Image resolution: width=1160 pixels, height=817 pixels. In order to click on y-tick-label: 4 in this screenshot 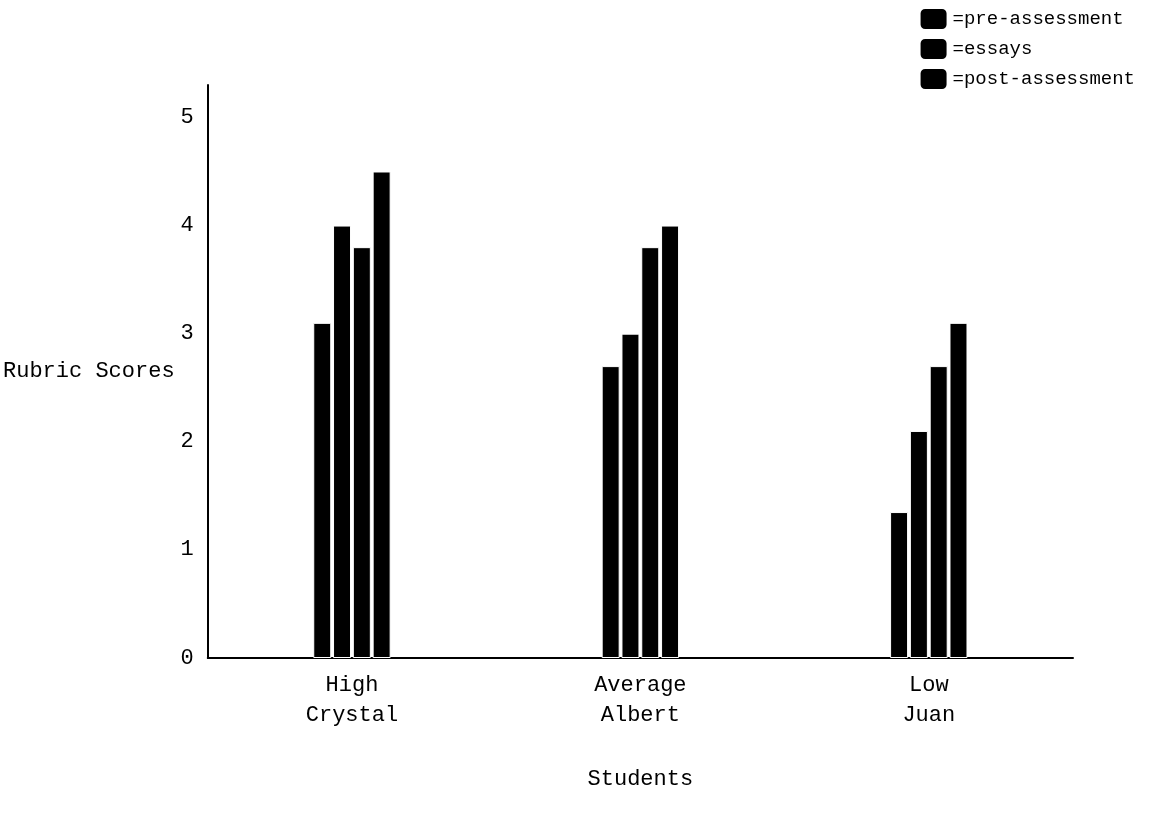, I will do `click(187, 226)`.